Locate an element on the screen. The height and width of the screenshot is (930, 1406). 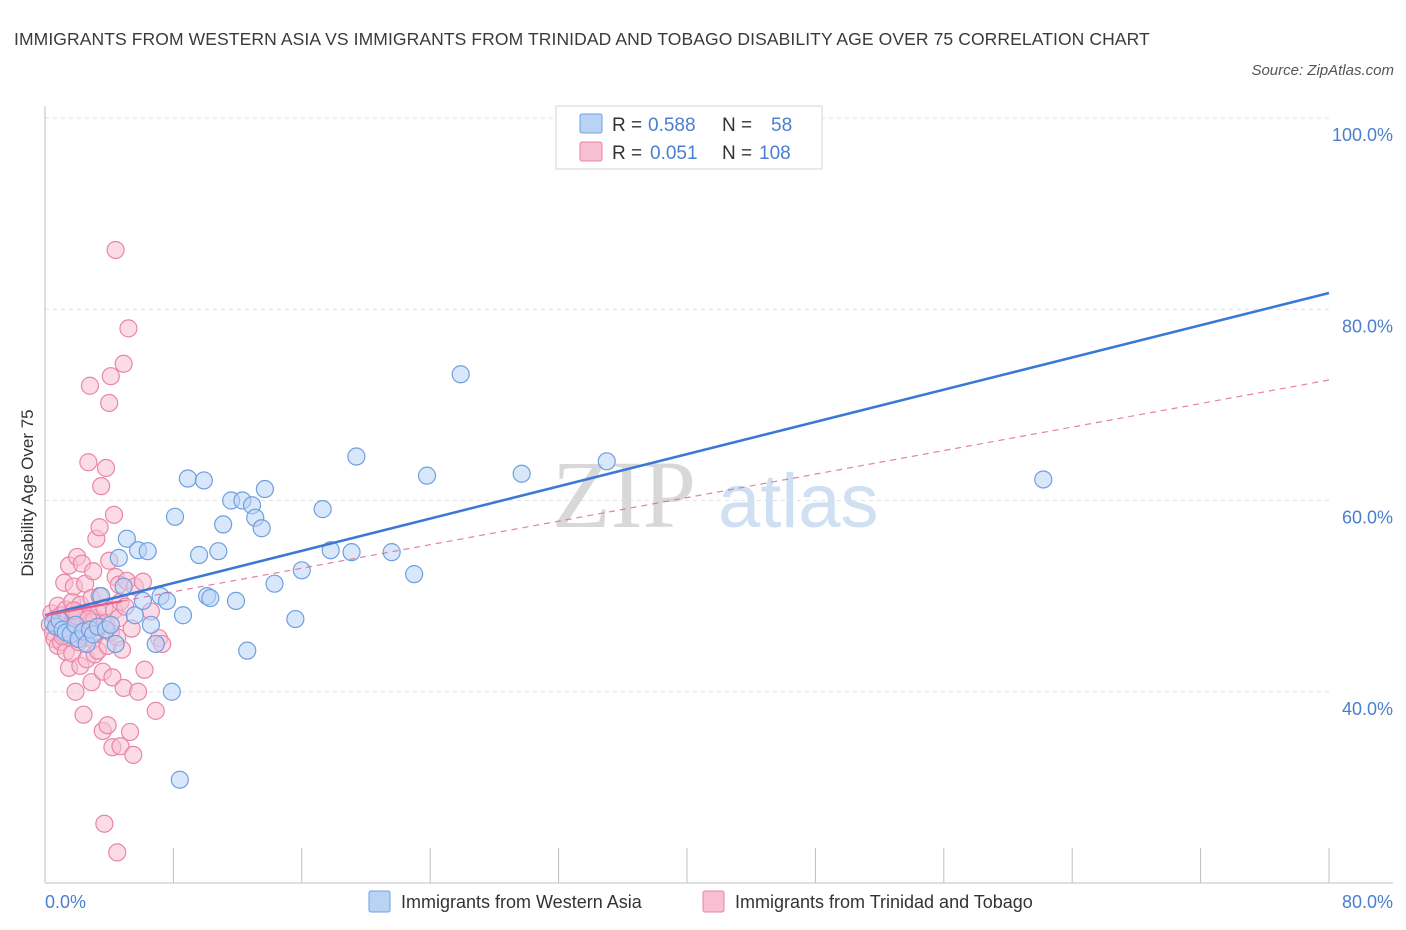
legend-blue-swatch is located at coordinates (591, 123).